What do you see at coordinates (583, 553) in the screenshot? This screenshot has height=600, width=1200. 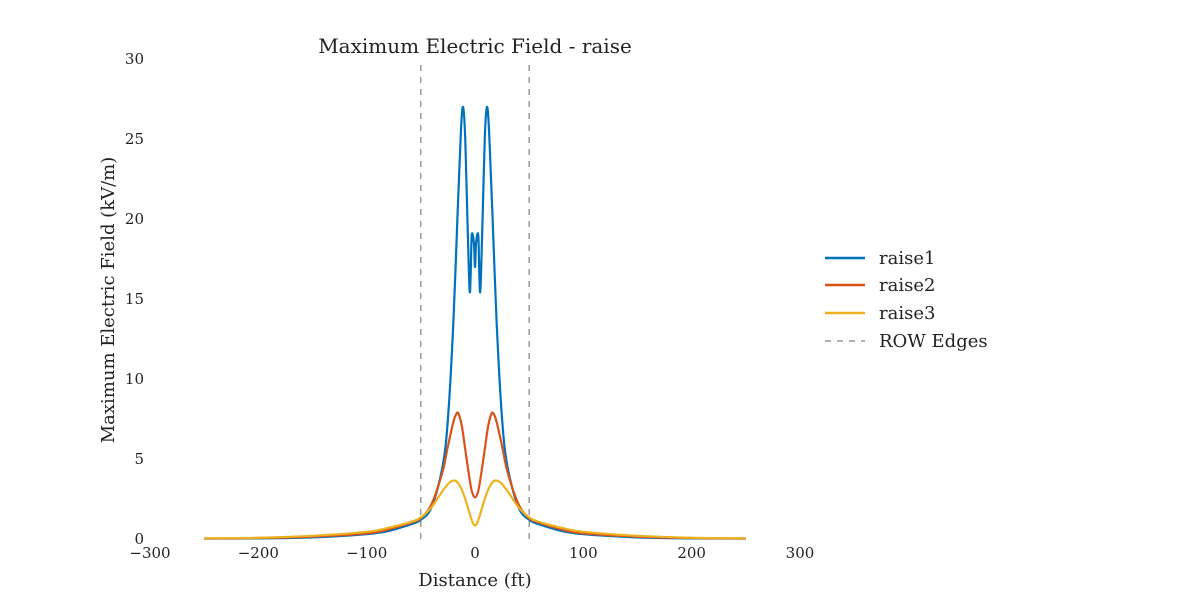 I see `x-tick-label: 100` at bounding box center [583, 553].